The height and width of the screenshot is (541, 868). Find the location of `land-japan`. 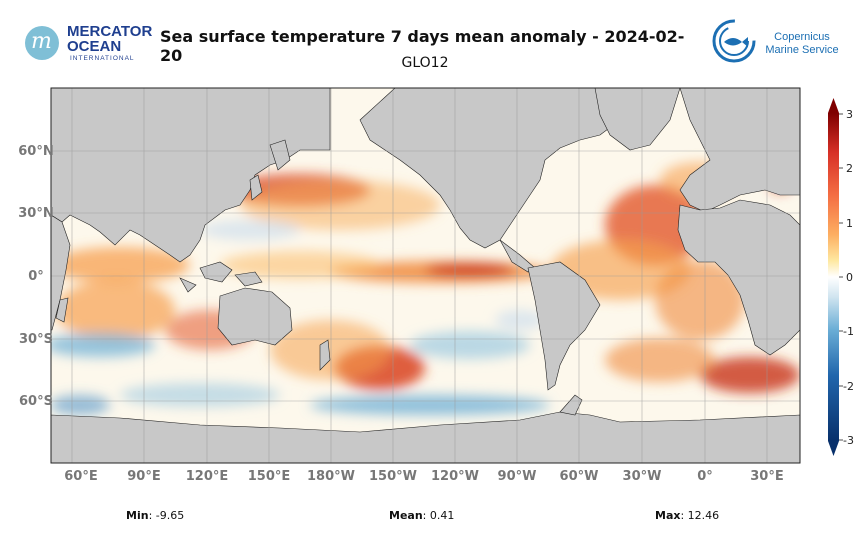

land-japan is located at coordinates (256, 187).